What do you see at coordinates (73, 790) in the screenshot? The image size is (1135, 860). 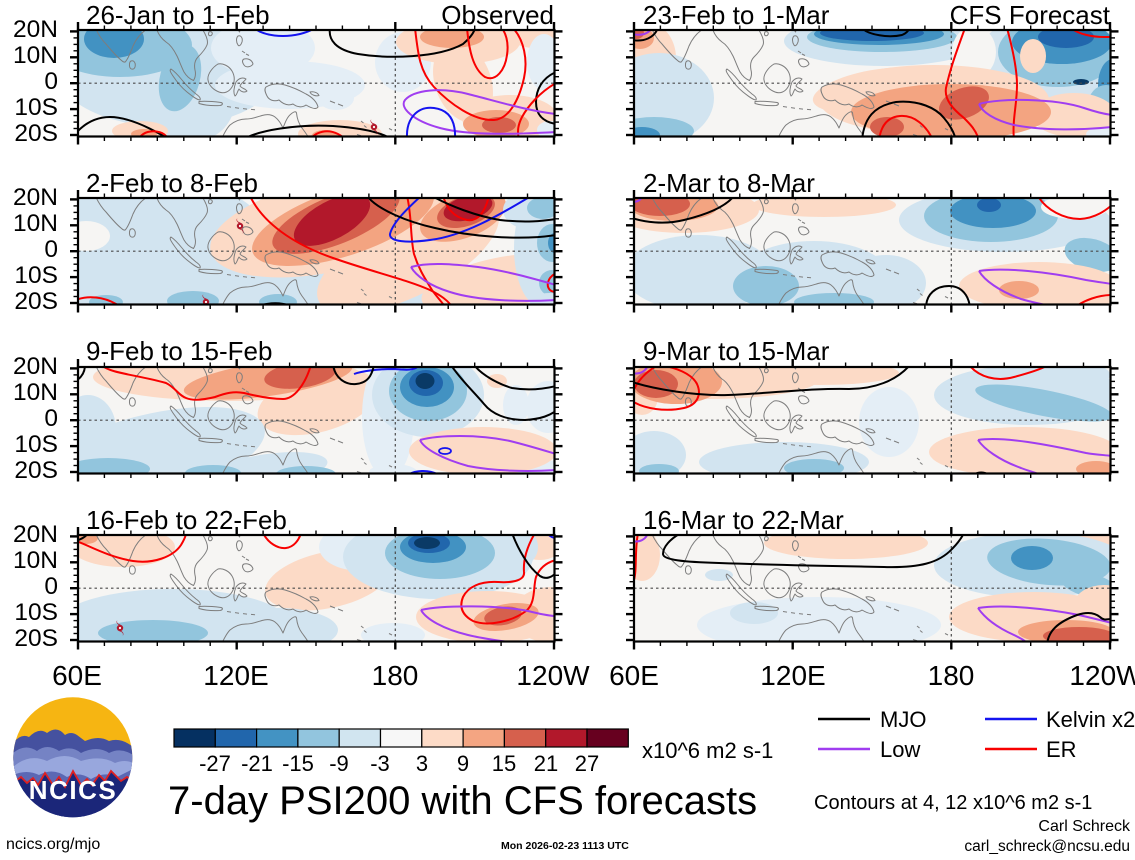 I see `svg-text: NCICS` at bounding box center [73, 790].